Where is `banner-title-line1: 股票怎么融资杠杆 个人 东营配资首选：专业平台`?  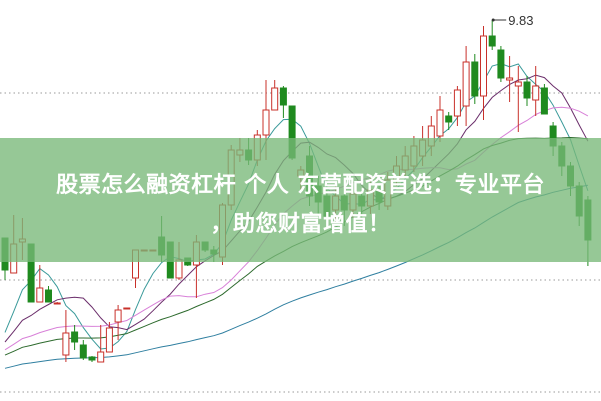
banner-title-line1: 股票怎么融资杠杆 个人 东营配资首选：专业平台 is located at coordinates (300, 185).